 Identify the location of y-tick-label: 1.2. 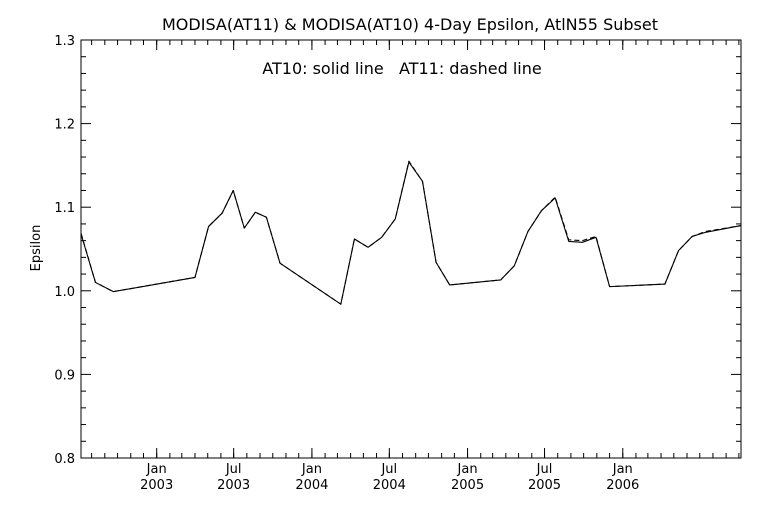
(64, 125).